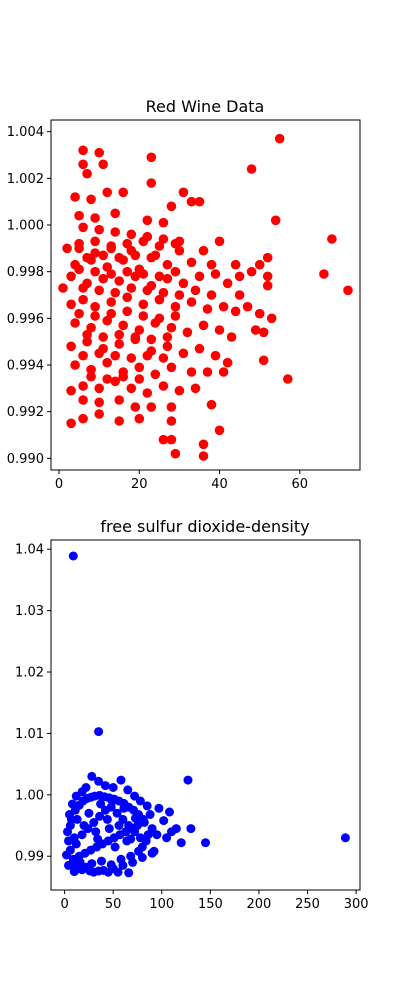 This screenshot has width=400, height=1000. I want to click on sulfur-y-tick-label: 1.01, so click(29, 734).